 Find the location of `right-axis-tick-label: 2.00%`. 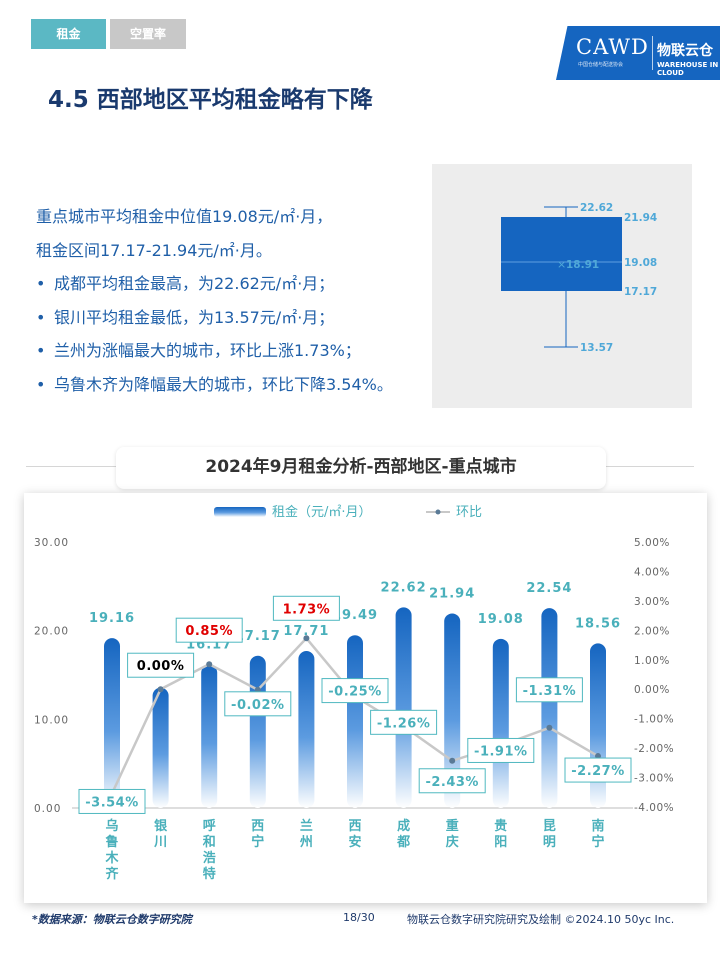

right-axis-tick-label: 2.00% is located at coordinates (652, 631).